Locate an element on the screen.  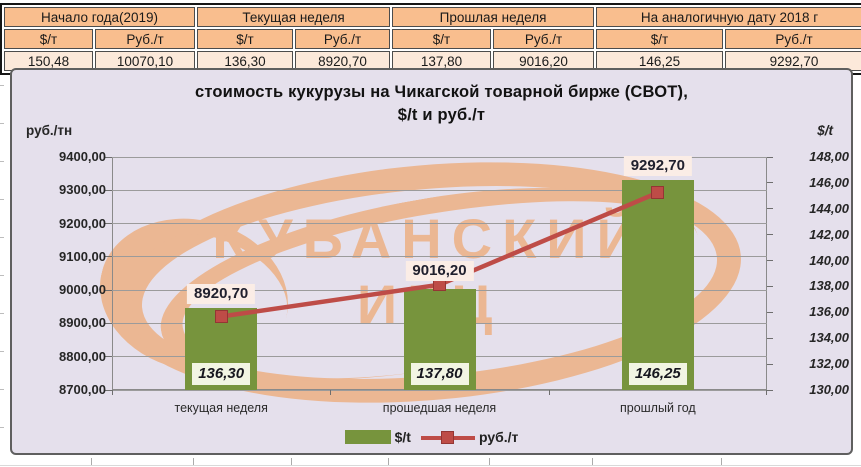
right-axis-tick-label: 134,00 is located at coordinates (829, 338).